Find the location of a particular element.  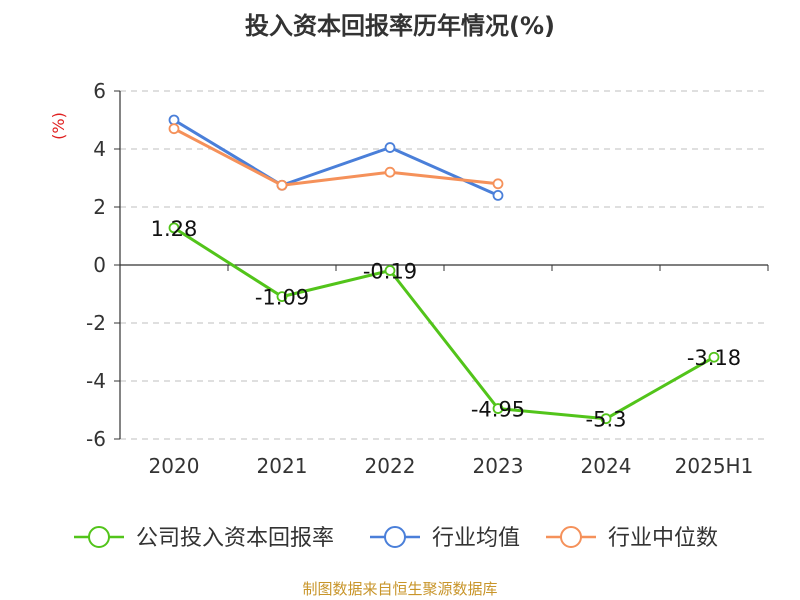

chart-title: 投入资本回报率历年情况(%) is located at coordinates (400, 26).